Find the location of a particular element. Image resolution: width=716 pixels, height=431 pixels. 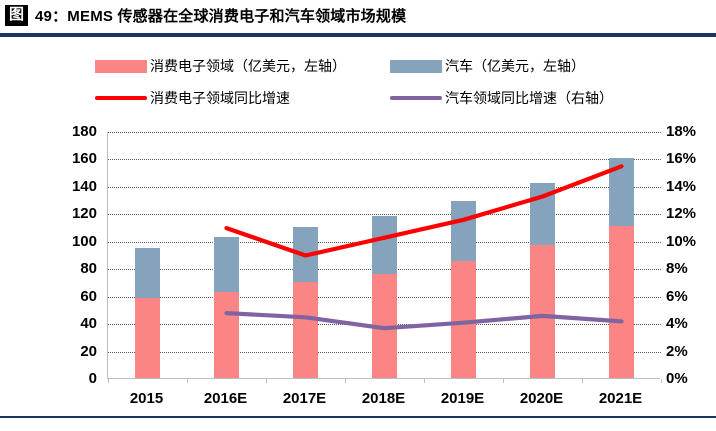

x-axis-label-2015: 2015 is located at coordinates (146, 398).